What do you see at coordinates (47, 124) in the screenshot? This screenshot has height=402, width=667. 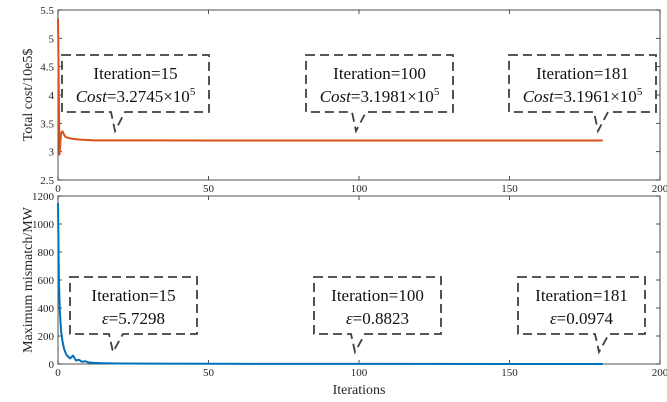 I see `y-tick-label: 3.5` at bounding box center [47, 124].